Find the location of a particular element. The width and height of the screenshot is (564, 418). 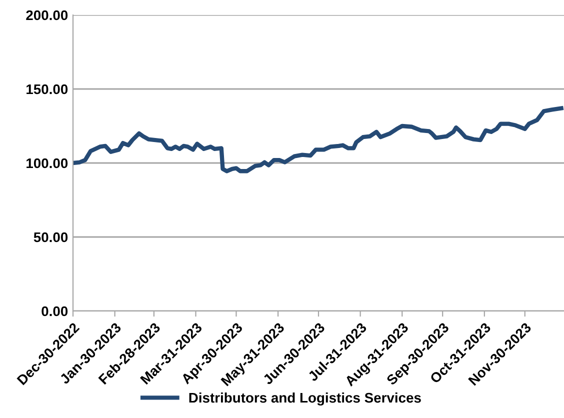

line-series is located at coordinates (318, 140).